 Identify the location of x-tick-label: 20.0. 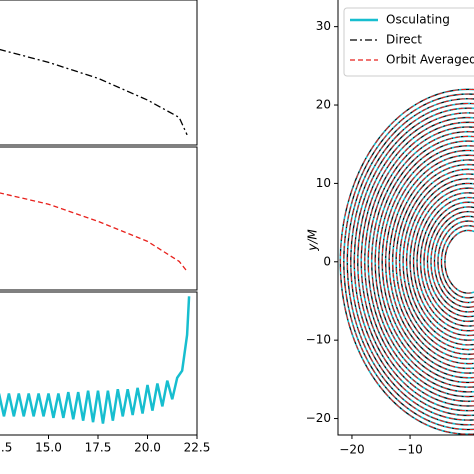
(147, 448).